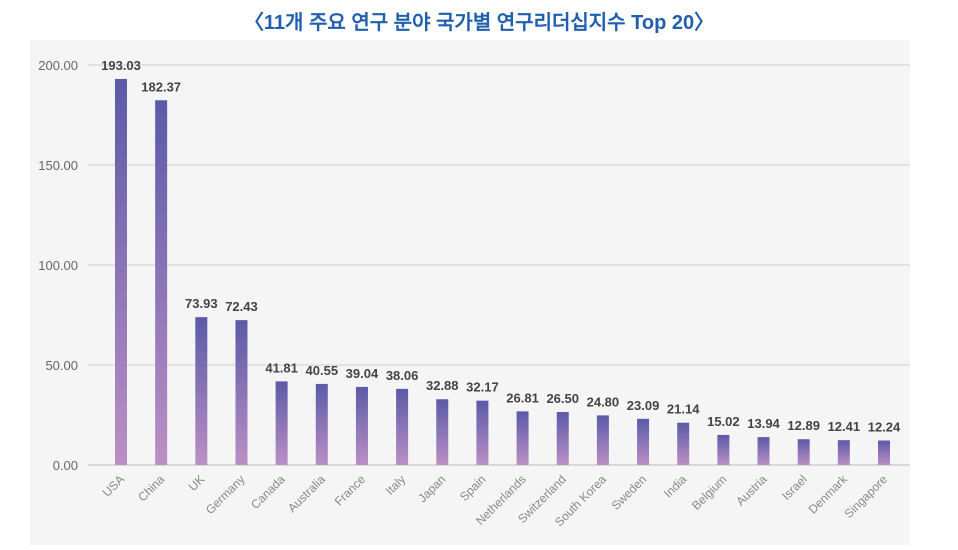 Image resolution: width=958 pixels, height=550 pixels. What do you see at coordinates (121, 65) in the screenshot?
I see `data-label: 193.03` at bounding box center [121, 65].